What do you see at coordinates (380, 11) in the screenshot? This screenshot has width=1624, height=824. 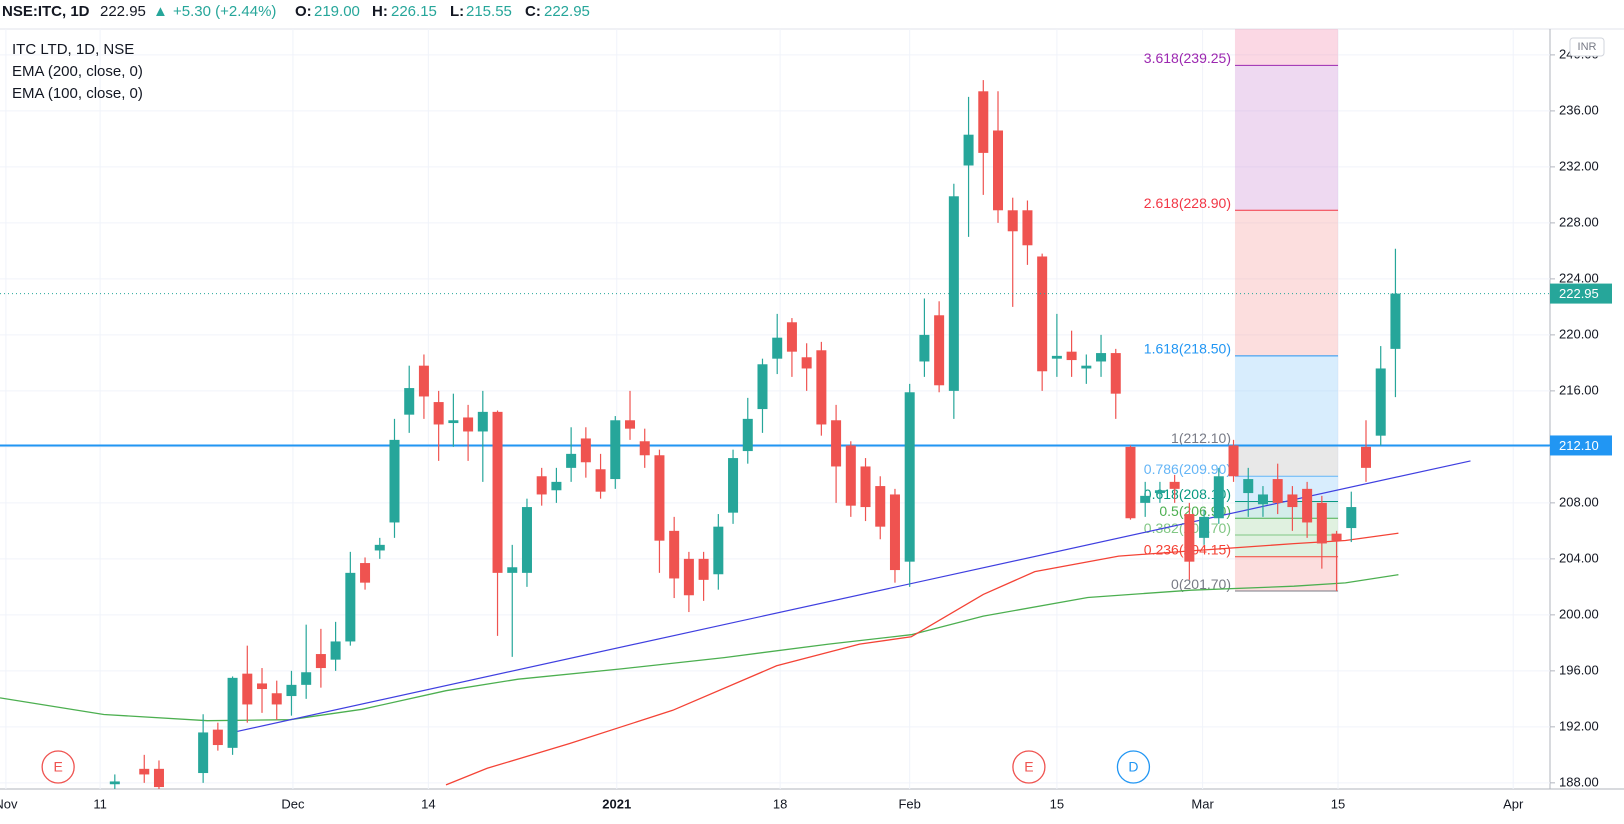 I see `high-label: H:` at bounding box center [380, 11].